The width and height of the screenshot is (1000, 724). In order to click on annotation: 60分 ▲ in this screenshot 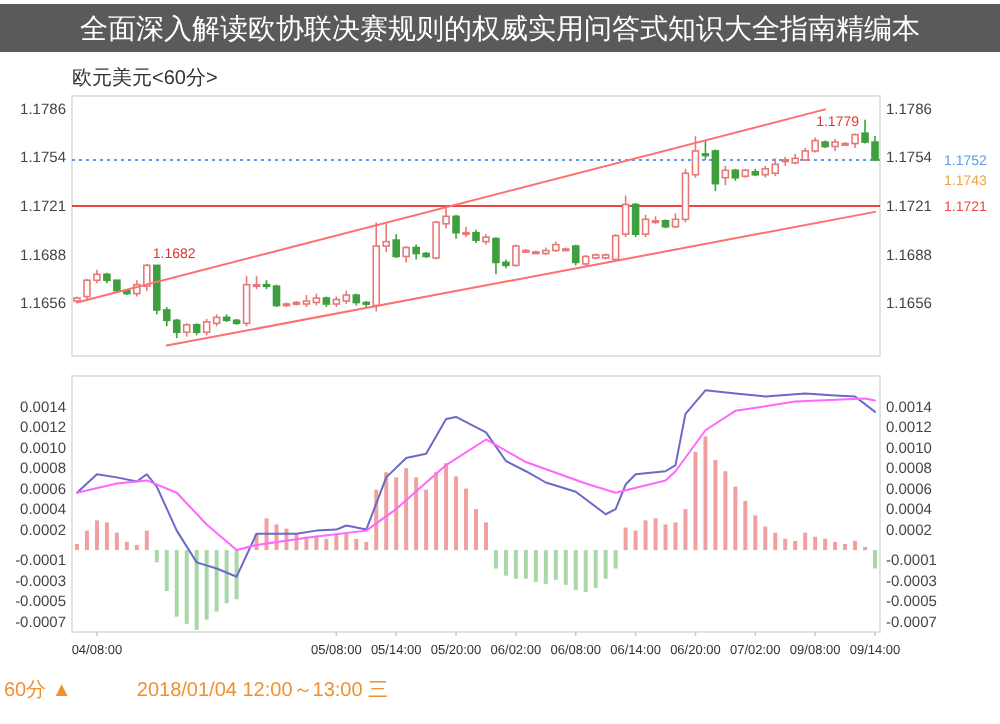, I will do `click(38, 691)`.